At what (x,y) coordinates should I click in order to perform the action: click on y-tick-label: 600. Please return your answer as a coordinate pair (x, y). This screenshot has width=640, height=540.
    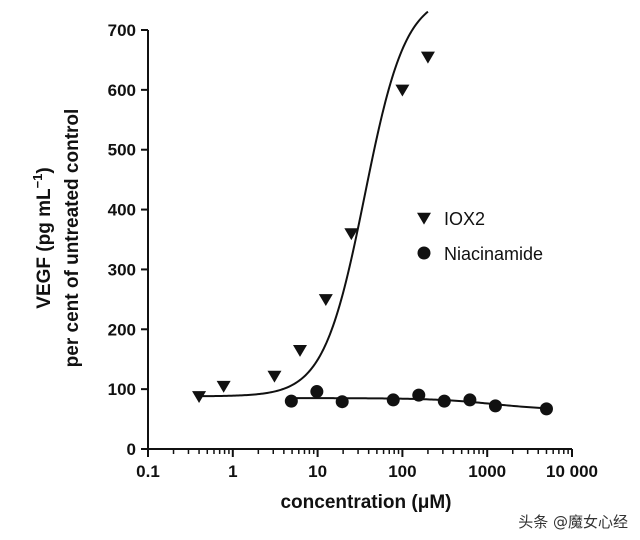
    Looking at the image, I should click on (122, 90).